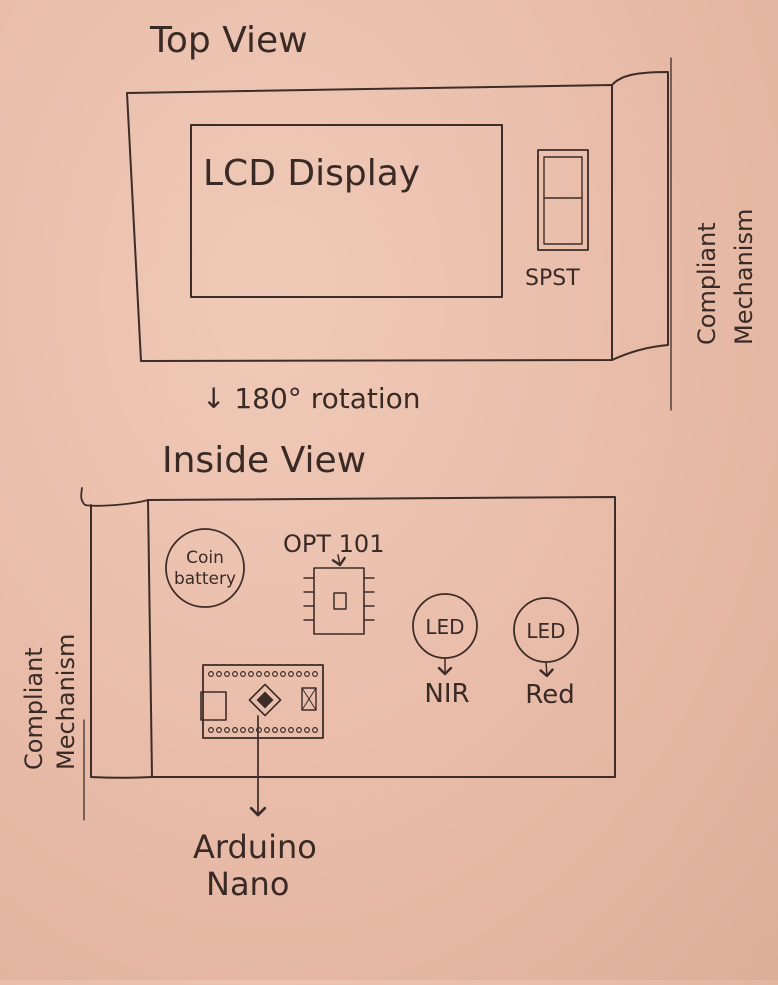 This screenshot has height=985, width=778. I want to click on inside-mechanism-top-edge, so click(114, 497).